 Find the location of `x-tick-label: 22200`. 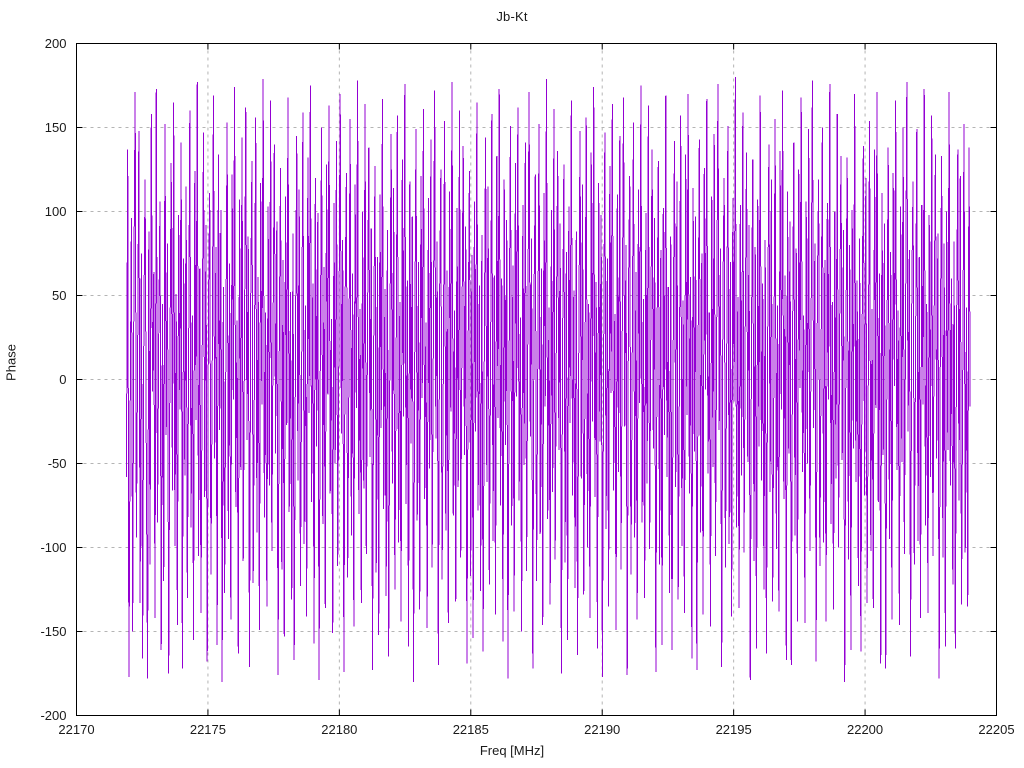

x-tick-label: 22200 is located at coordinates (865, 729).